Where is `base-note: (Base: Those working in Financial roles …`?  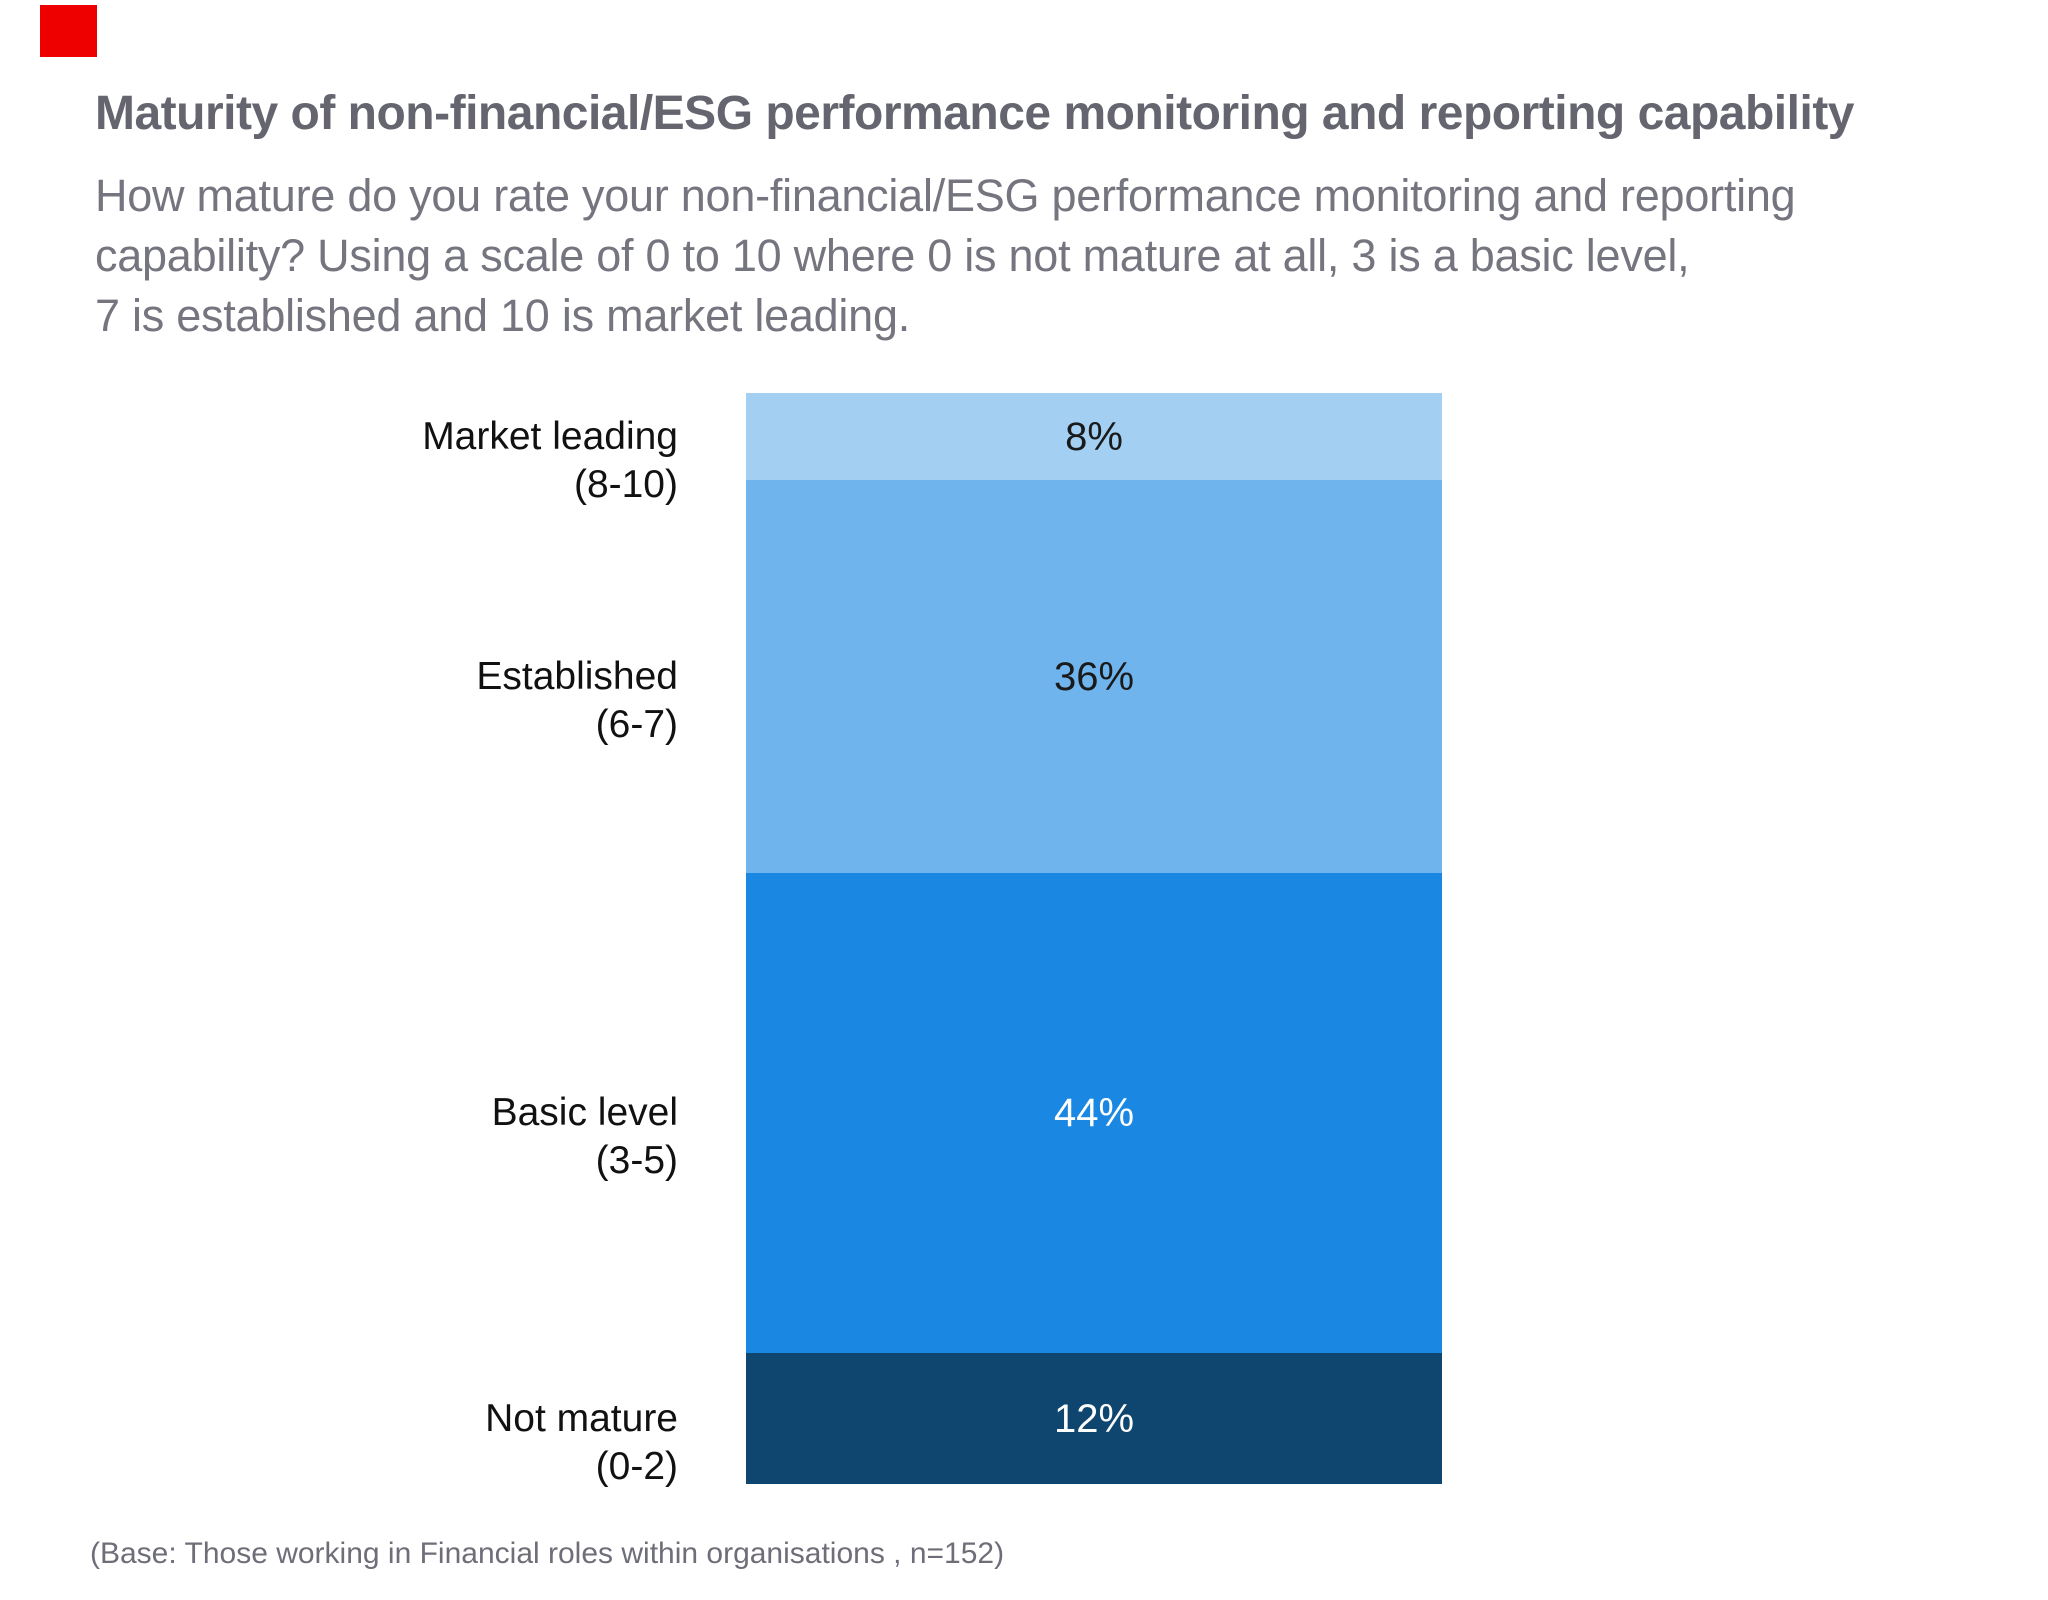
base-note: (Base: Those working in Financial roles … is located at coordinates (547, 1553).